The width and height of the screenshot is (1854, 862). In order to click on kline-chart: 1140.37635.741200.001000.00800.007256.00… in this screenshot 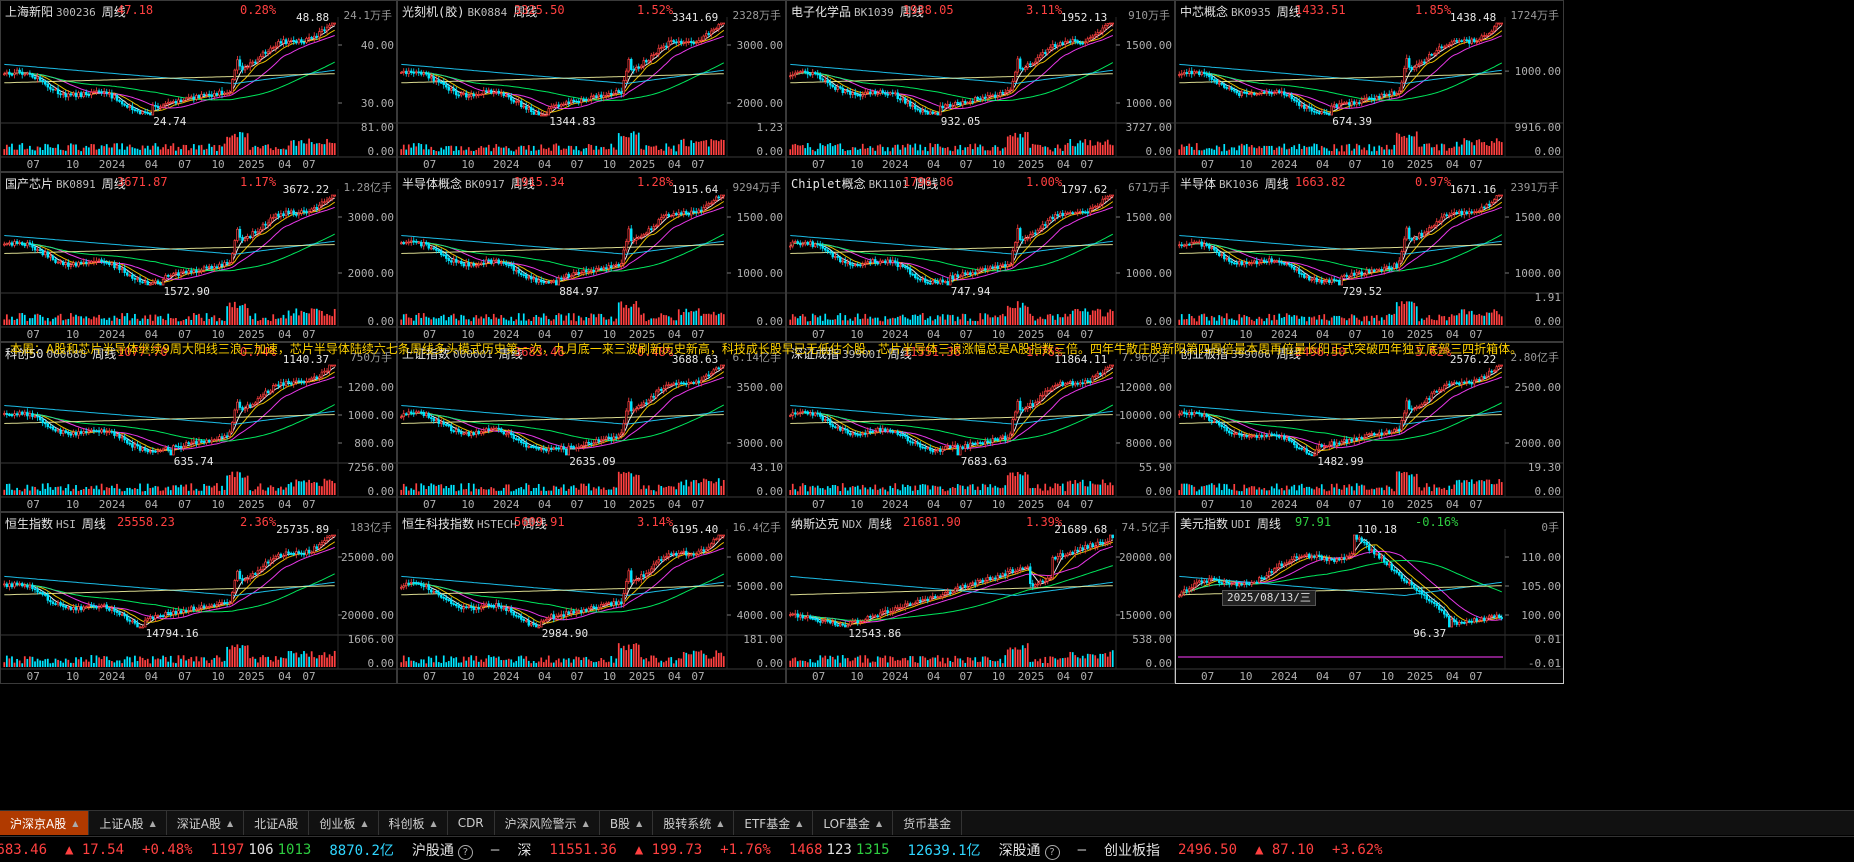, I will do `click(199, 427)`.